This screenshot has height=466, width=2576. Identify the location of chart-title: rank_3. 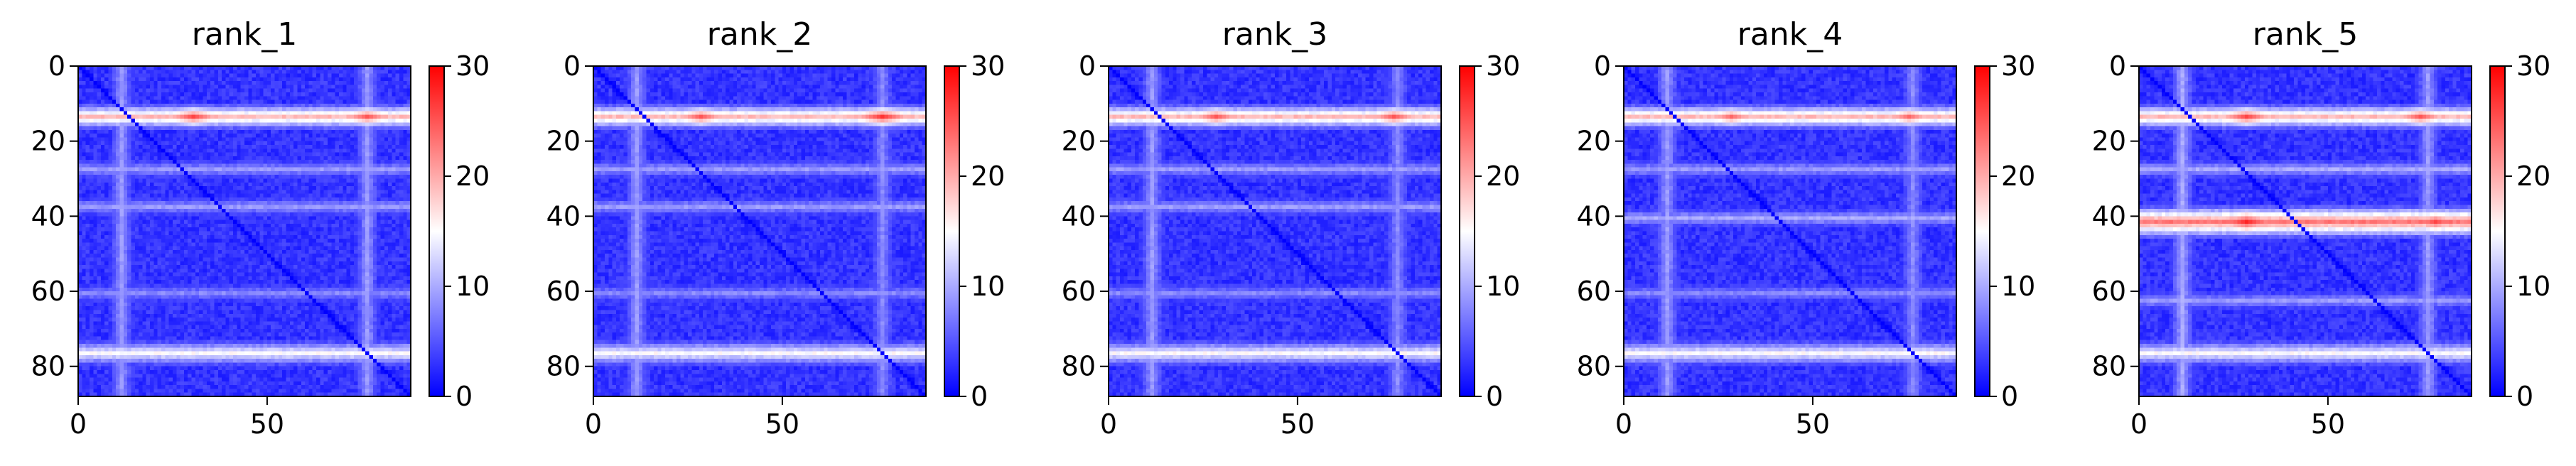
(1275, 34).